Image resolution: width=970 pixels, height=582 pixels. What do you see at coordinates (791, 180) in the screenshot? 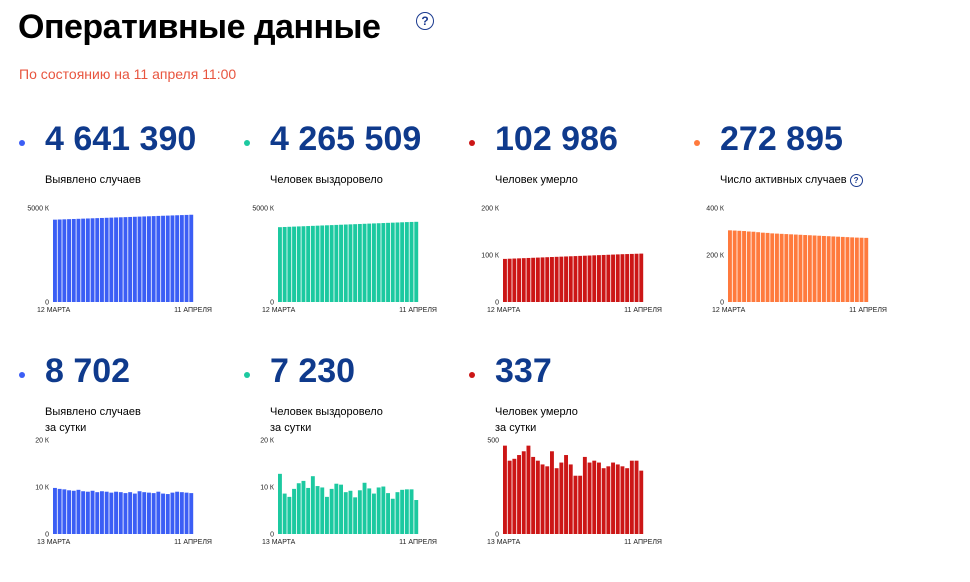
I see `stat-label-line: Число активных случаев?` at bounding box center [791, 180].